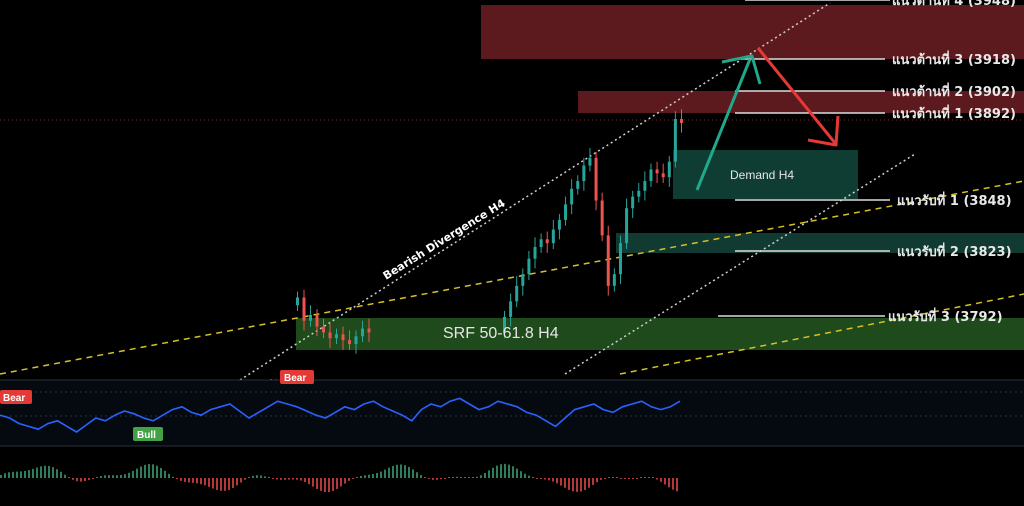 The height and width of the screenshot is (506, 1024). Describe the element at coordinates (297, 377) in the screenshot. I see `bear-badge-mid: Bear` at that location.